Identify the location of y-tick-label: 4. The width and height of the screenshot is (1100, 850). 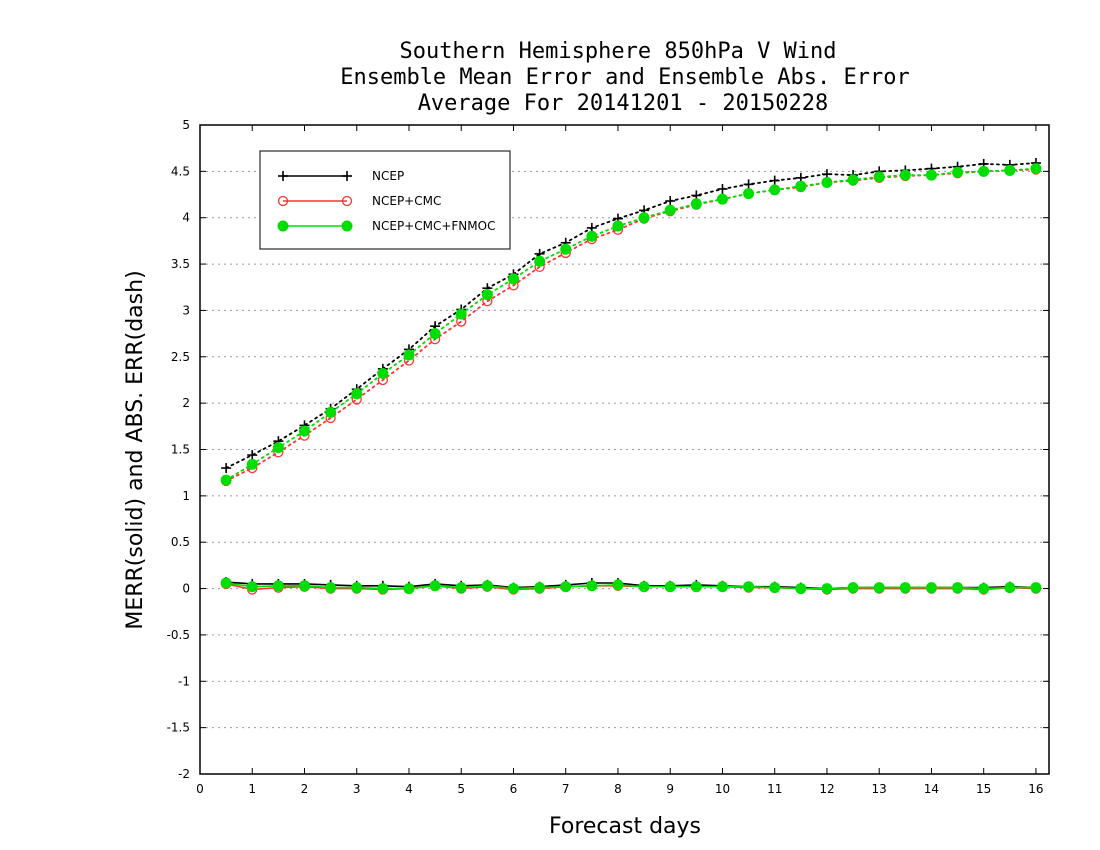
(186, 218).